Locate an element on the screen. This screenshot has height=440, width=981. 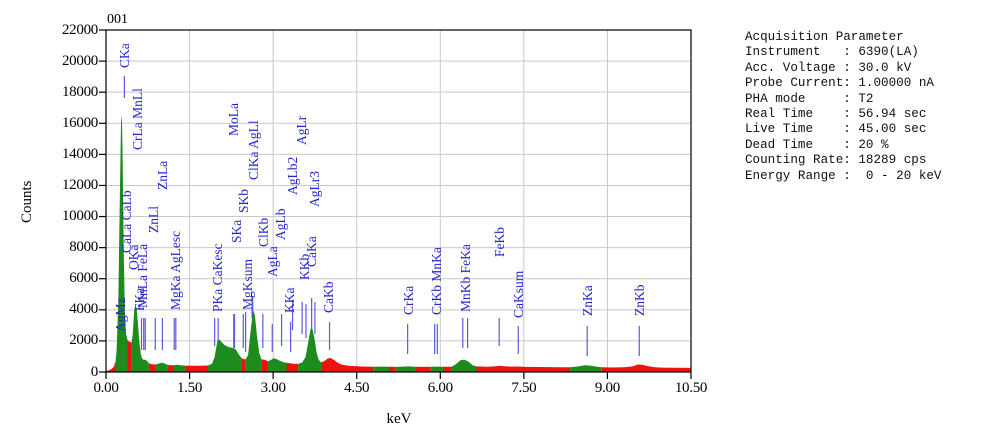
peak-label-aglb2: AgLb2 is located at coordinates (293, 175).